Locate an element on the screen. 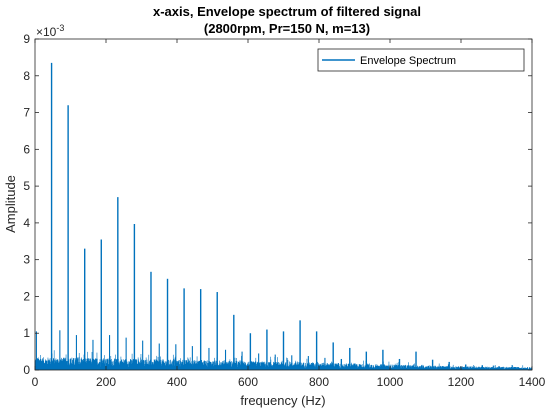  y-tick-label-9: 9 is located at coordinates (26, 39).